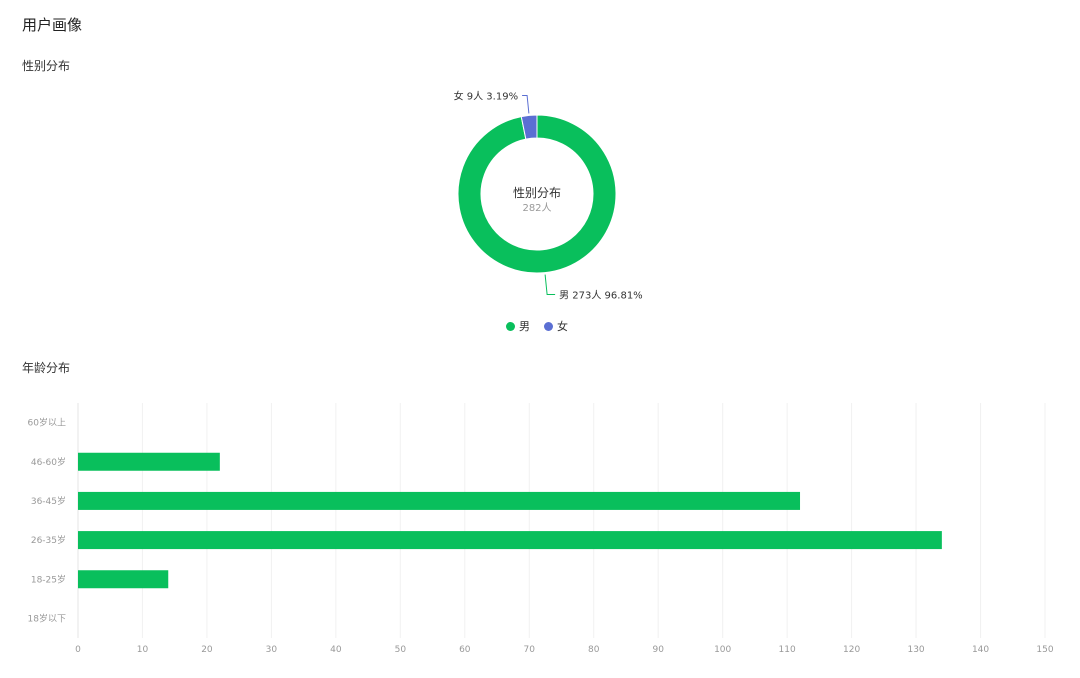  I want to click on y-tick-label: 18岁以下, so click(47, 618).